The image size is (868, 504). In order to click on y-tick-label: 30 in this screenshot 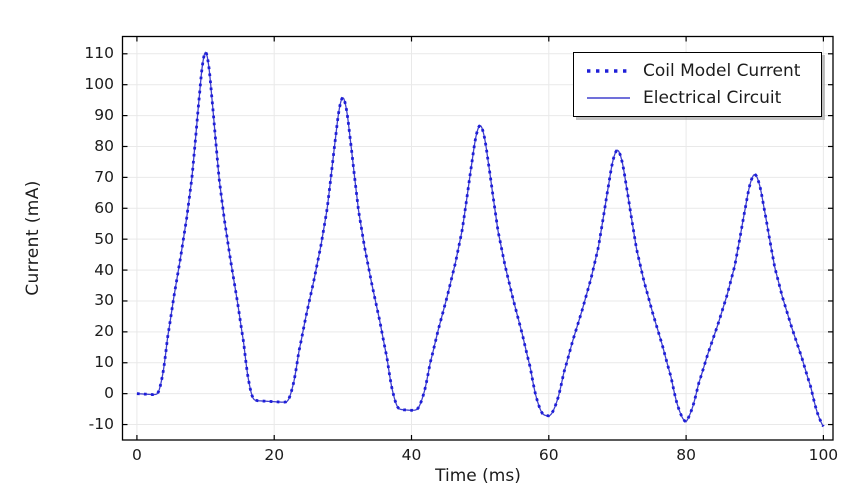, I will do `click(104, 300)`.